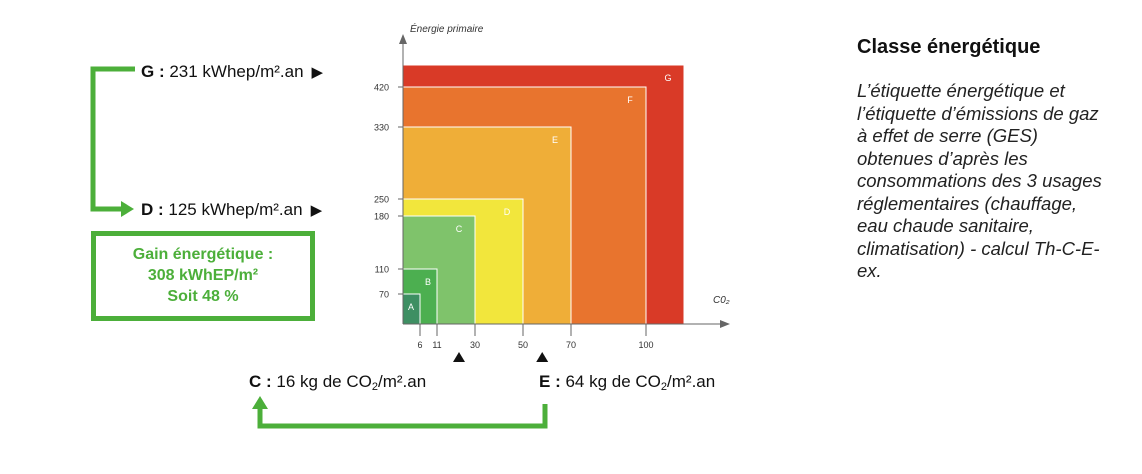 Image resolution: width=1142 pixels, height=474 pixels. I want to click on y-tick-label: 250, so click(381, 200).